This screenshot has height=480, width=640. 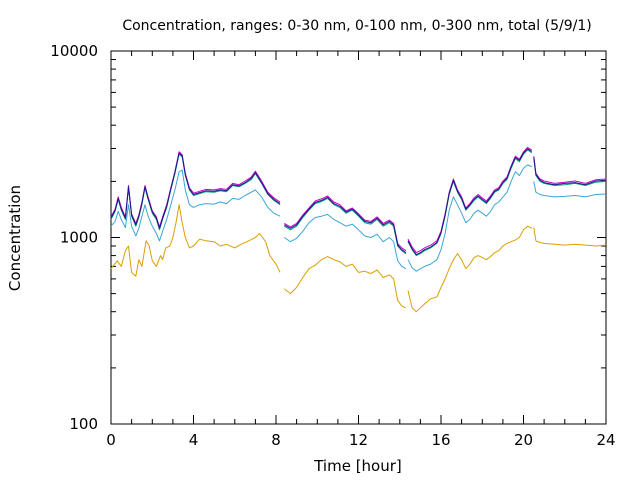 What do you see at coordinates (358, 440) in the screenshot?
I see `x-tick-label: 12` at bounding box center [358, 440].